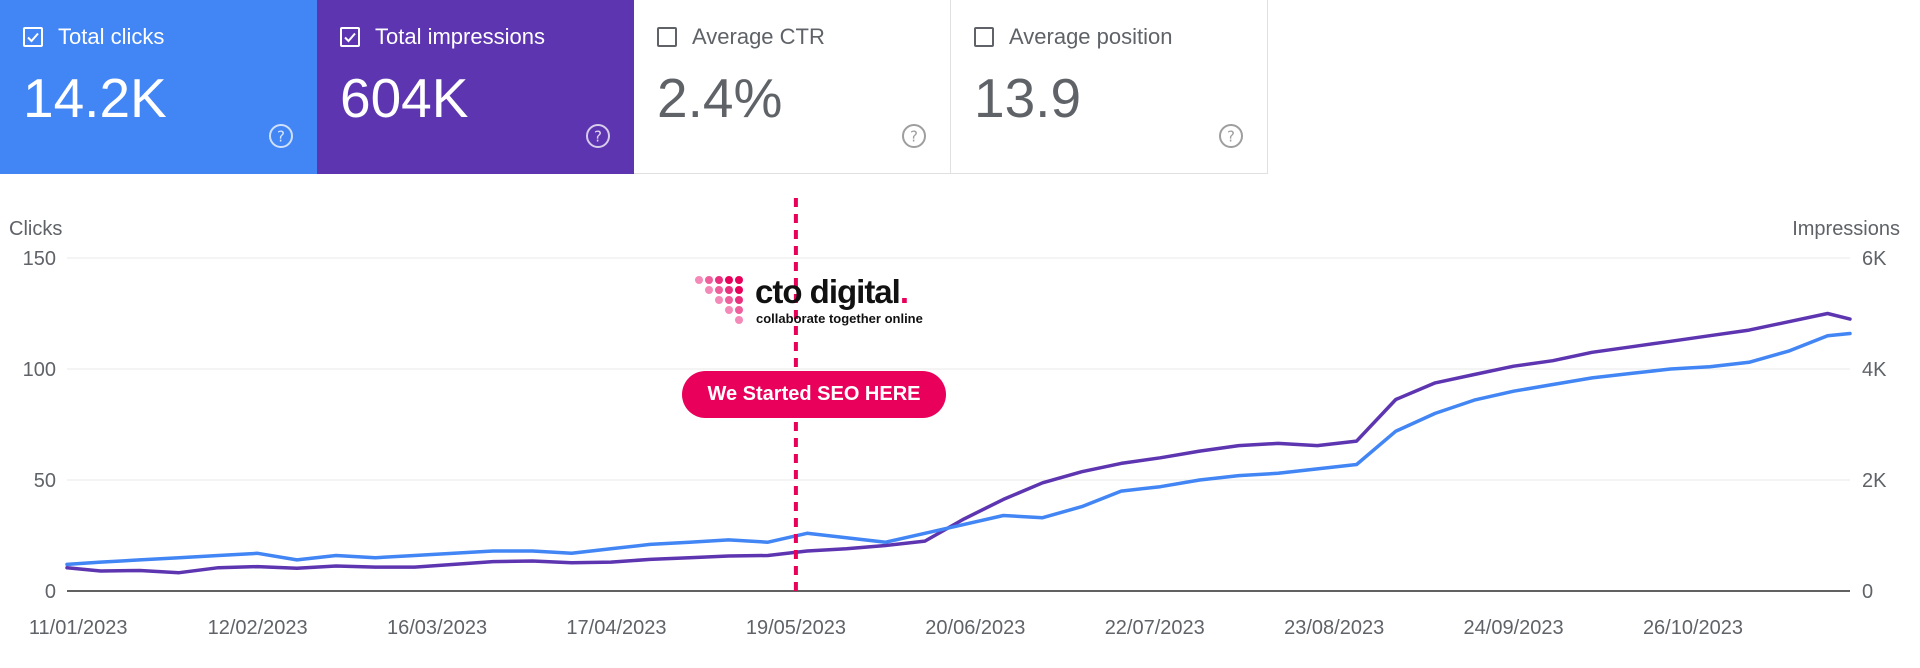 This screenshot has height=668, width=1920. What do you see at coordinates (1867, 592) in the screenshot?
I see `y-tick-label-right: 0` at bounding box center [1867, 592].